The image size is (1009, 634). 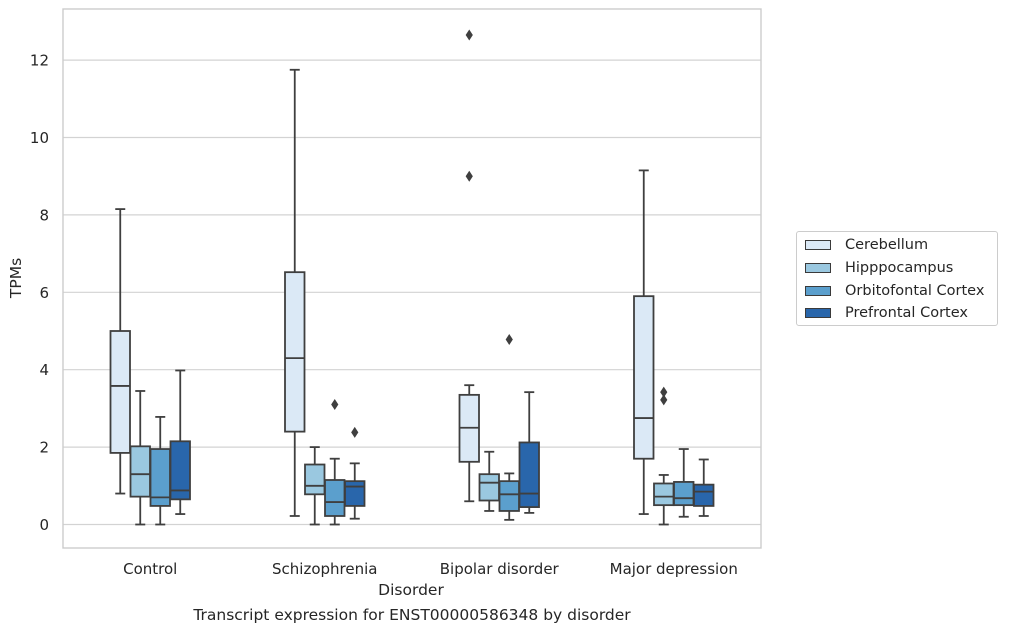 What do you see at coordinates (411, 590) in the screenshot?
I see `x-axis-label: Disorder` at bounding box center [411, 590].